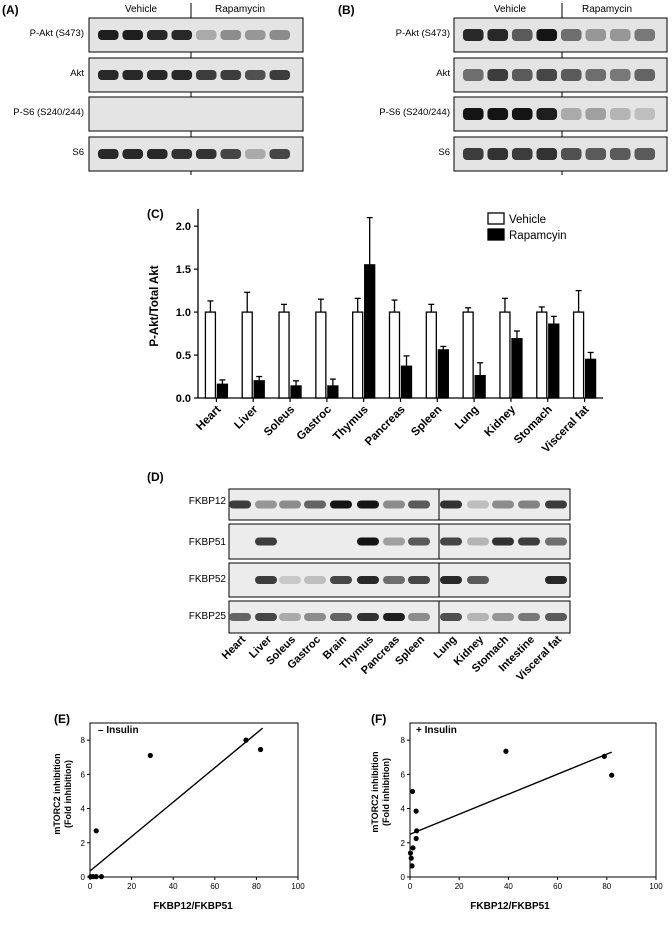  Describe the element at coordinates (208, 418) in the screenshot. I see `panel-c-category-label: Heart` at that location.